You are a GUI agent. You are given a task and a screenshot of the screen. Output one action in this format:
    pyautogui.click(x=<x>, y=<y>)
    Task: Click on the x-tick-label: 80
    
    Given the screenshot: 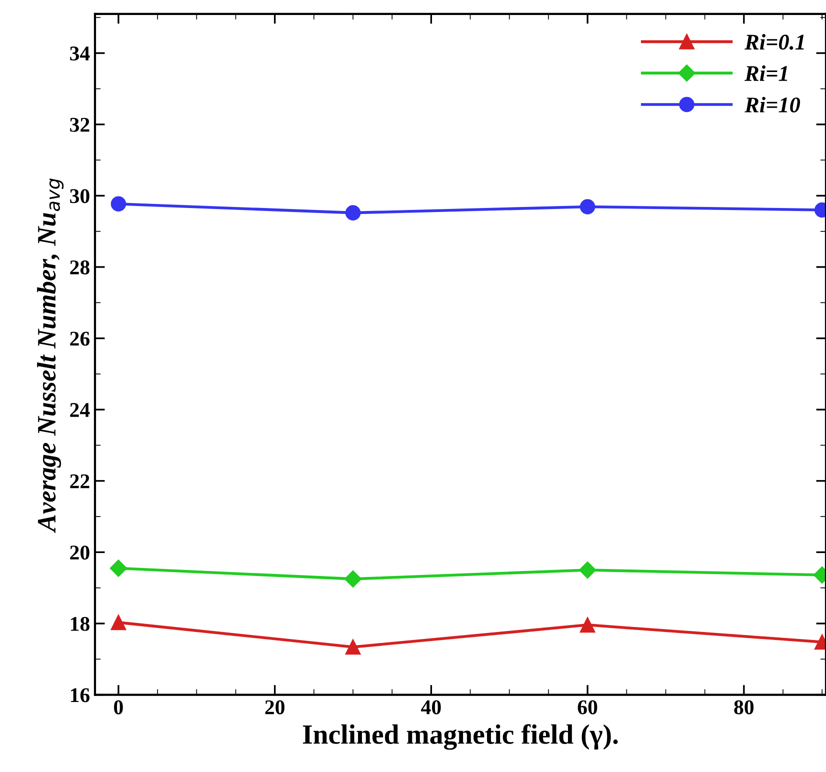 What is the action you would take?
    pyautogui.click(x=744, y=707)
    